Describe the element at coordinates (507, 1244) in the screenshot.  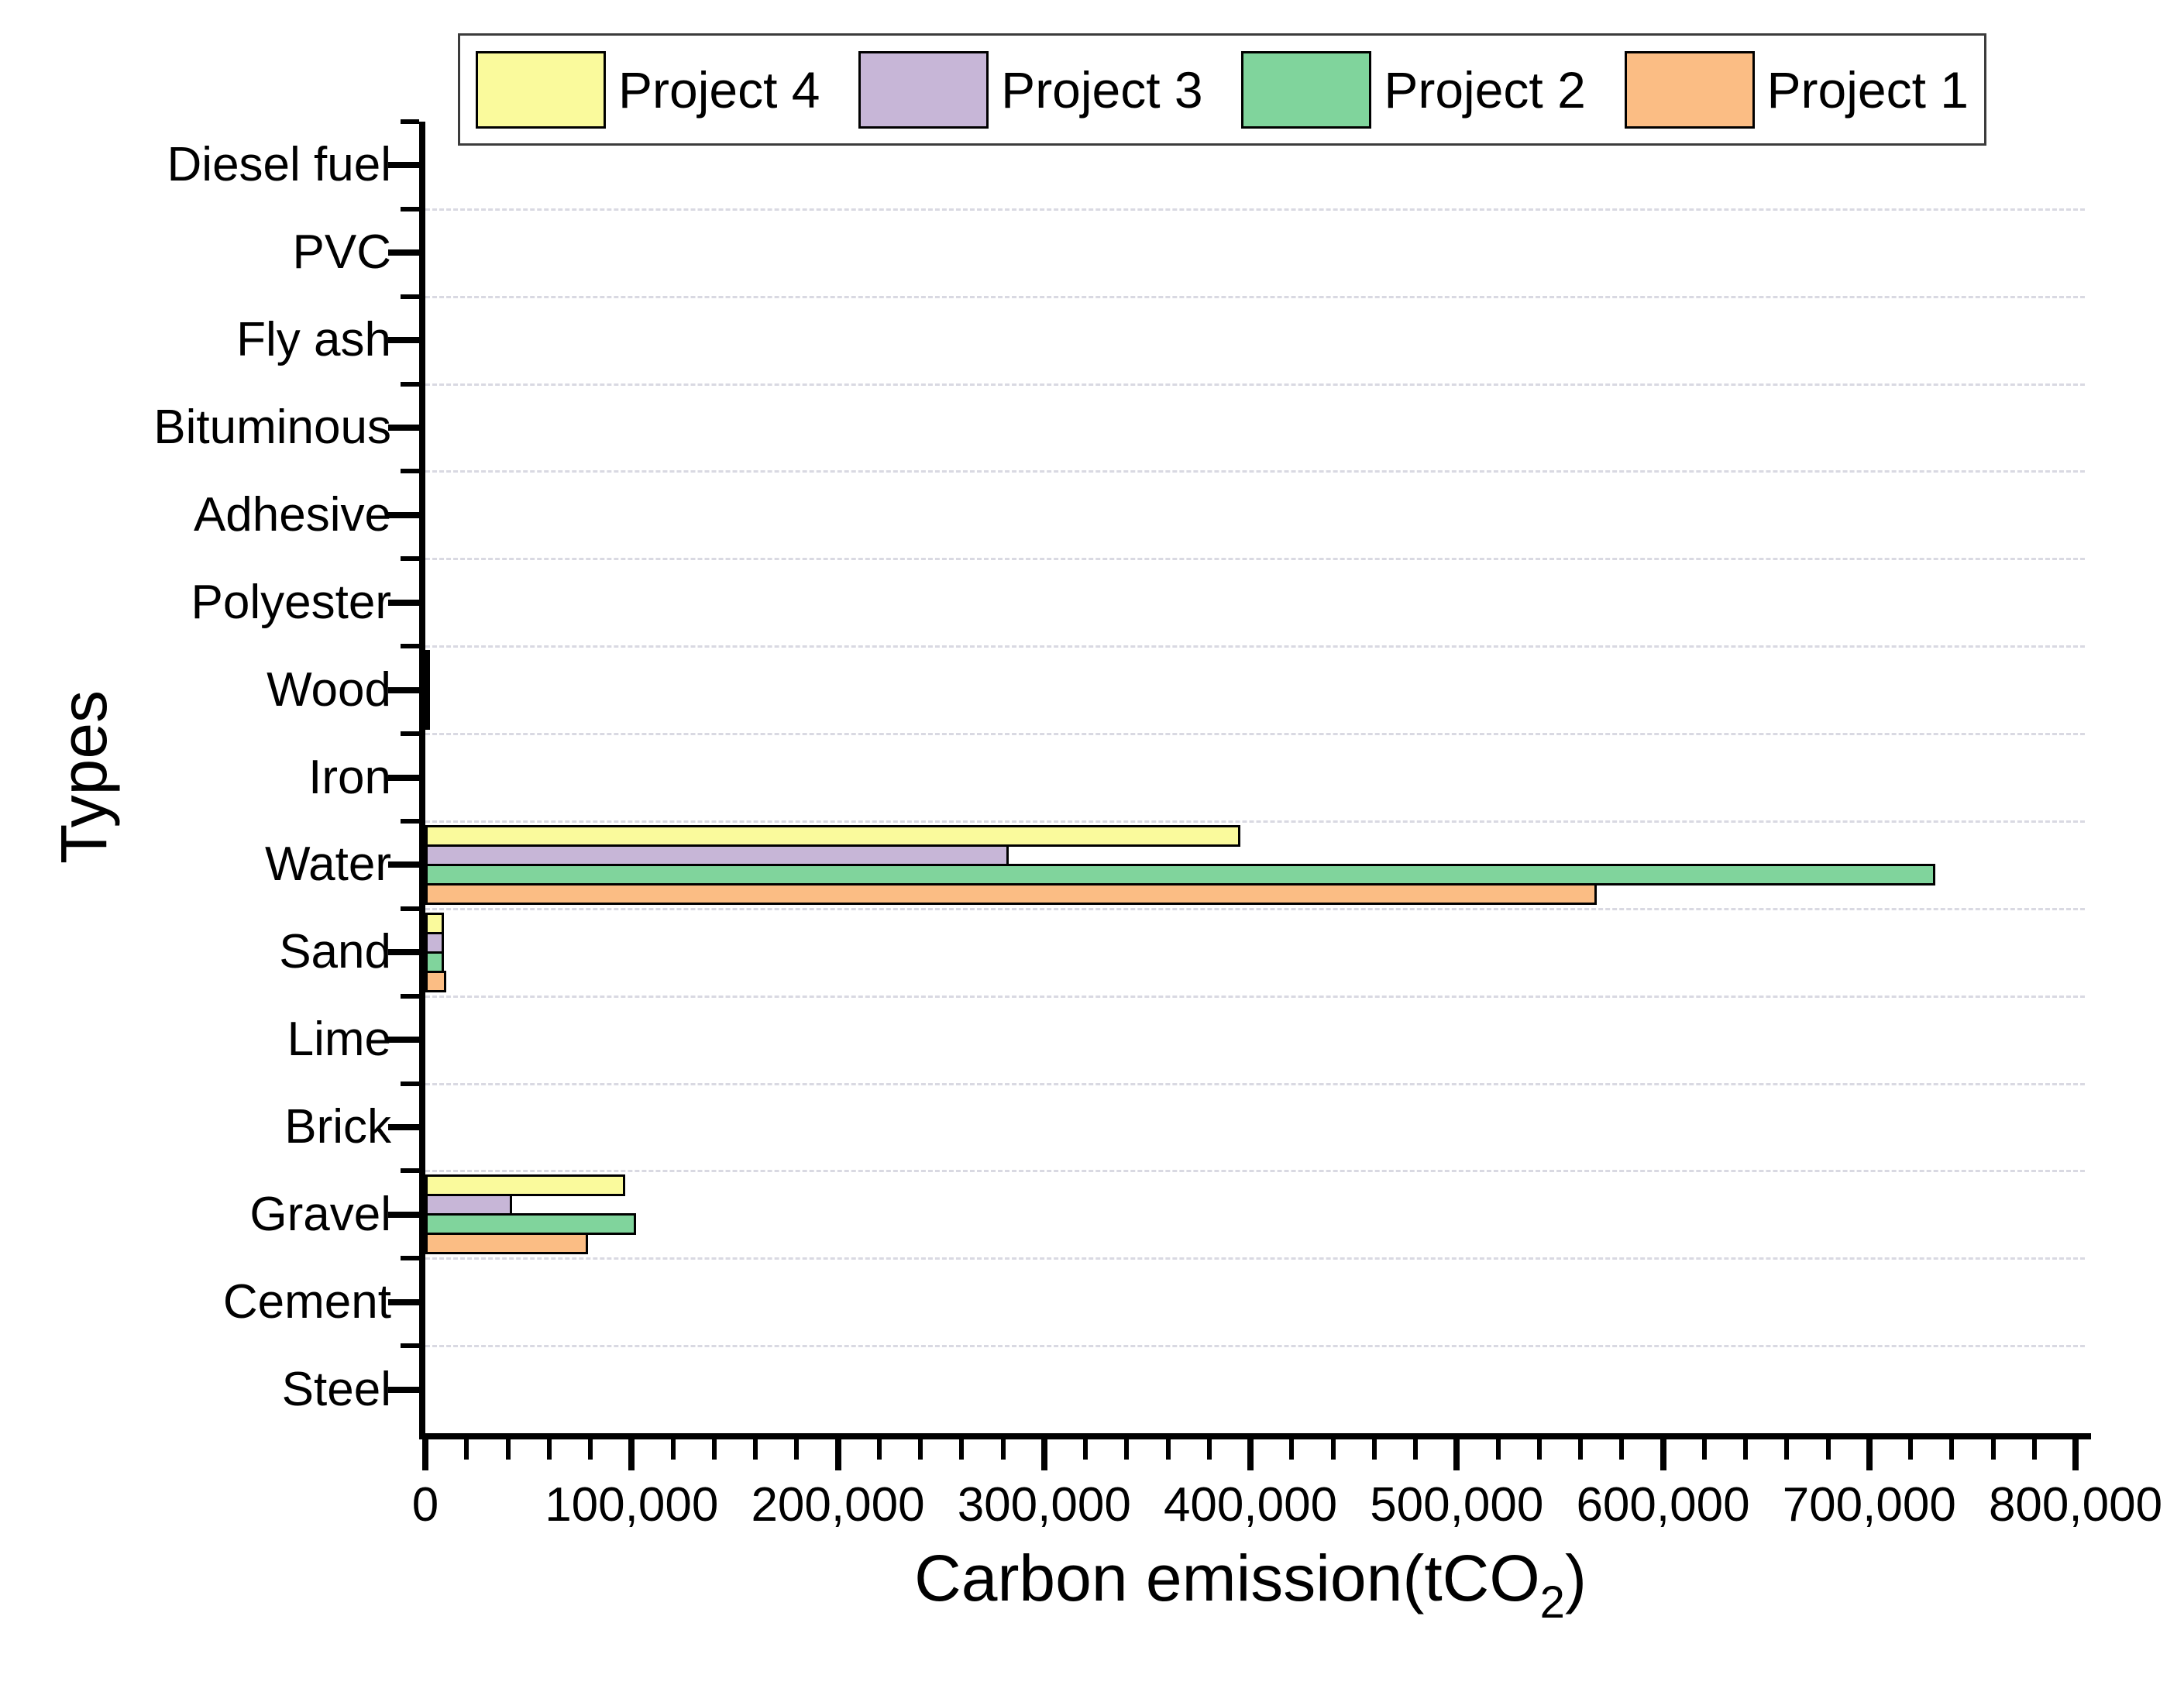
I see `bar-project-1-gravel` at that location.